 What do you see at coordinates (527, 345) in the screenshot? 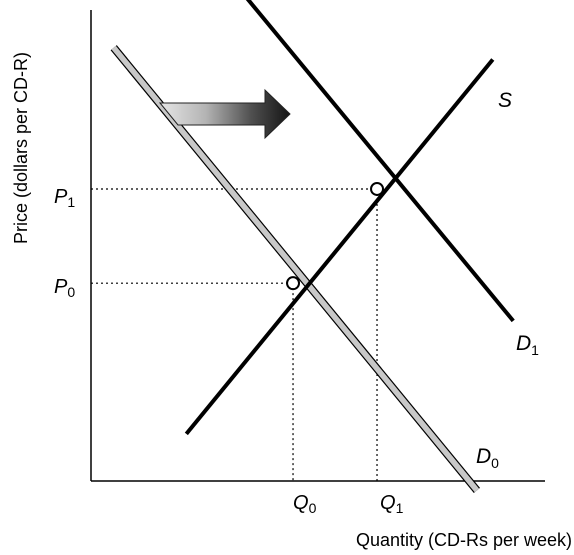
I see `series-d1-label: D1` at bounding box center [527, 345].